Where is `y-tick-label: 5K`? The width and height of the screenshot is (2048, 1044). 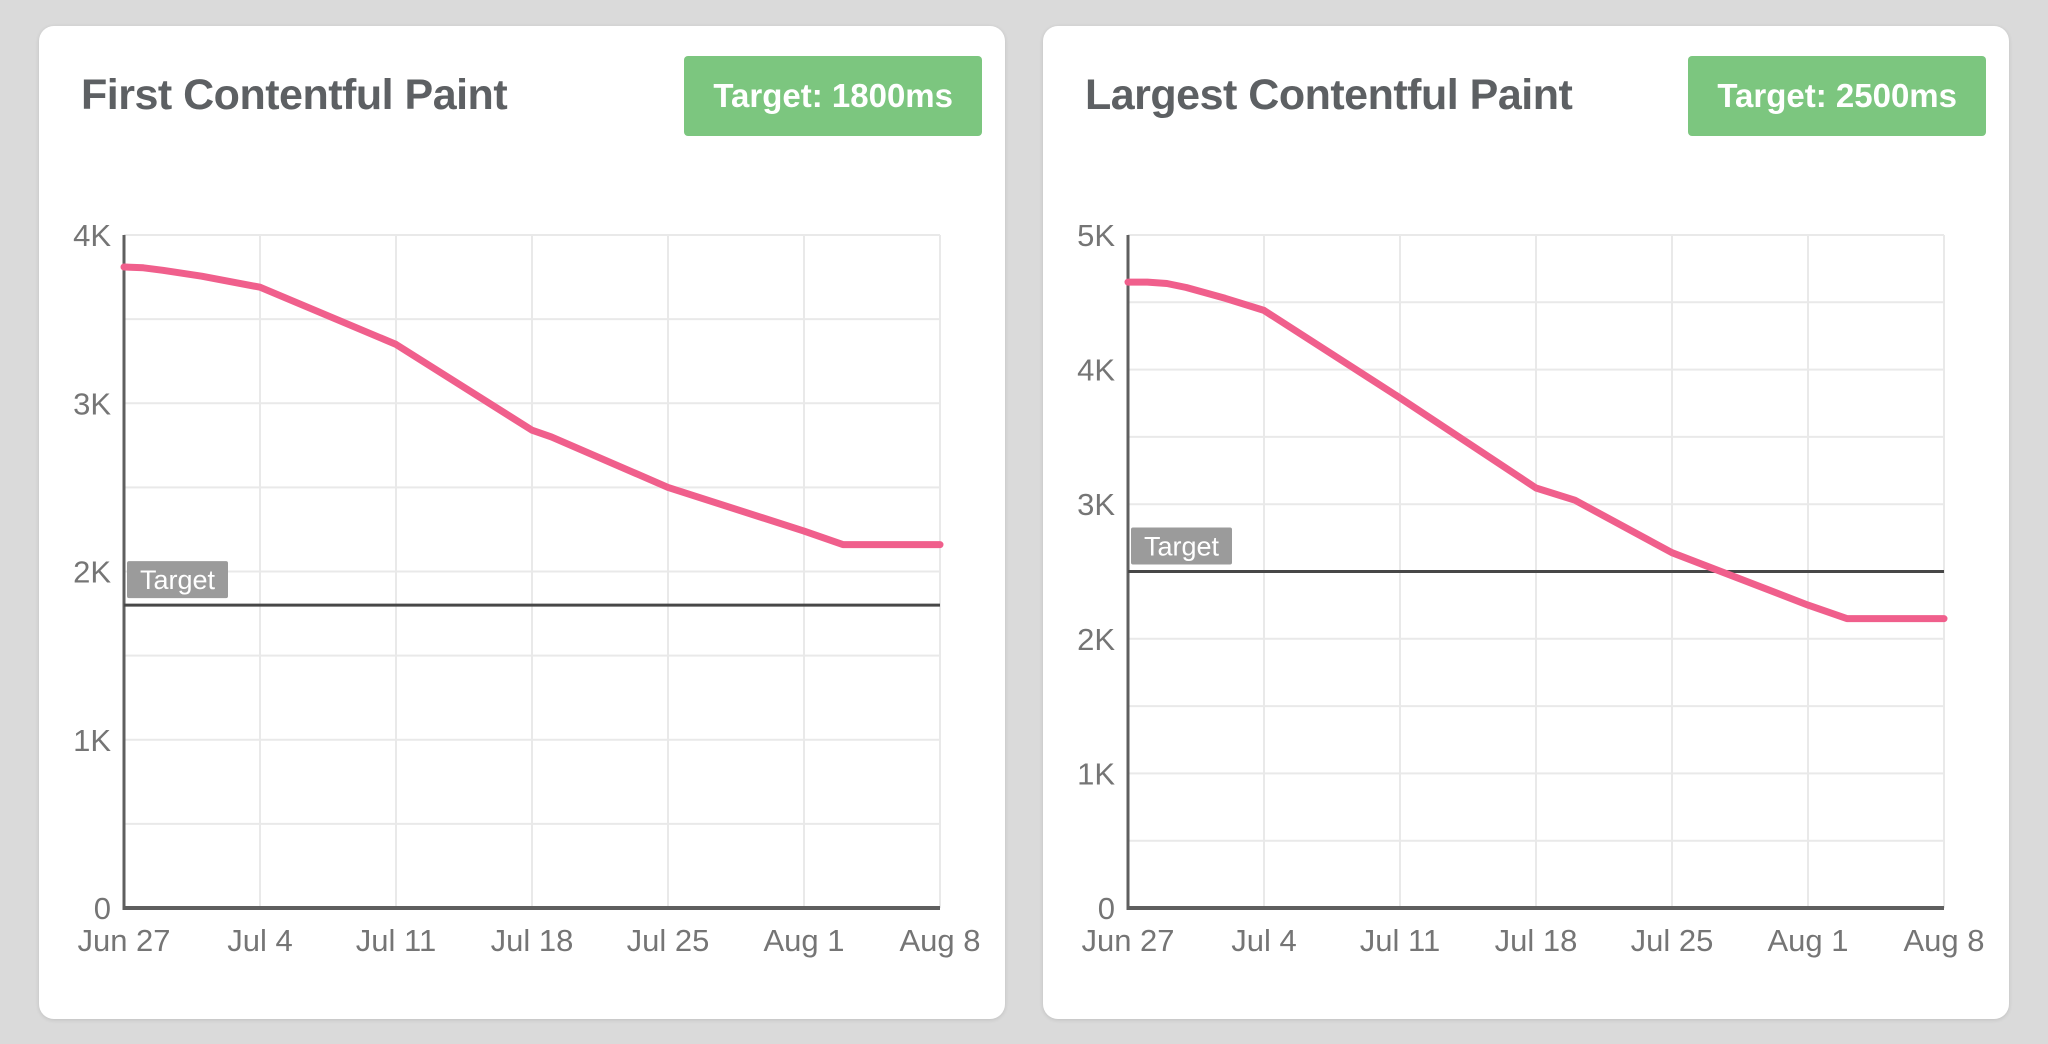 y-tick-label: 5K is located at coordinates (1096, 235).